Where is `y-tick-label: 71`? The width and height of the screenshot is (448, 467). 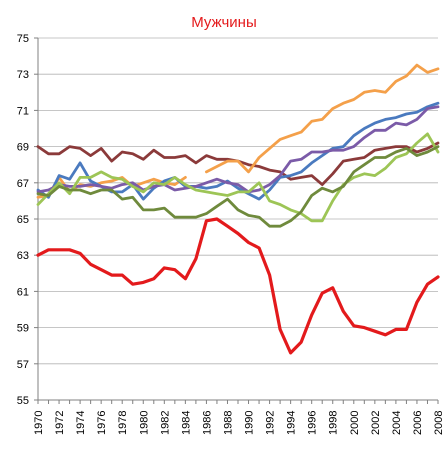
y-tick-label: 71 is located at coordinates (23, 111).